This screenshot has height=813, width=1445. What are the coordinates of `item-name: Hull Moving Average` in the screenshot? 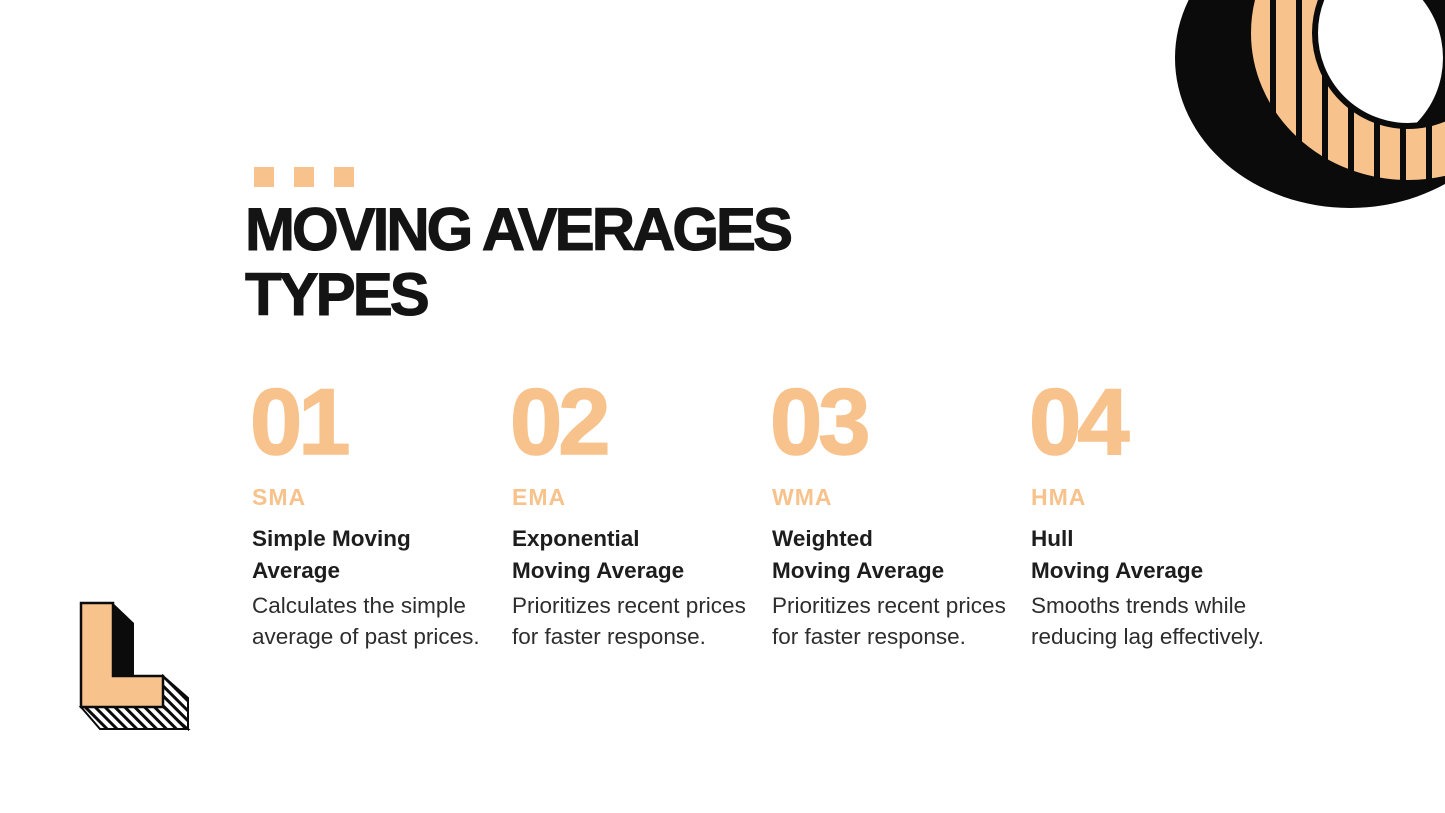 It's located at (1117, 554).